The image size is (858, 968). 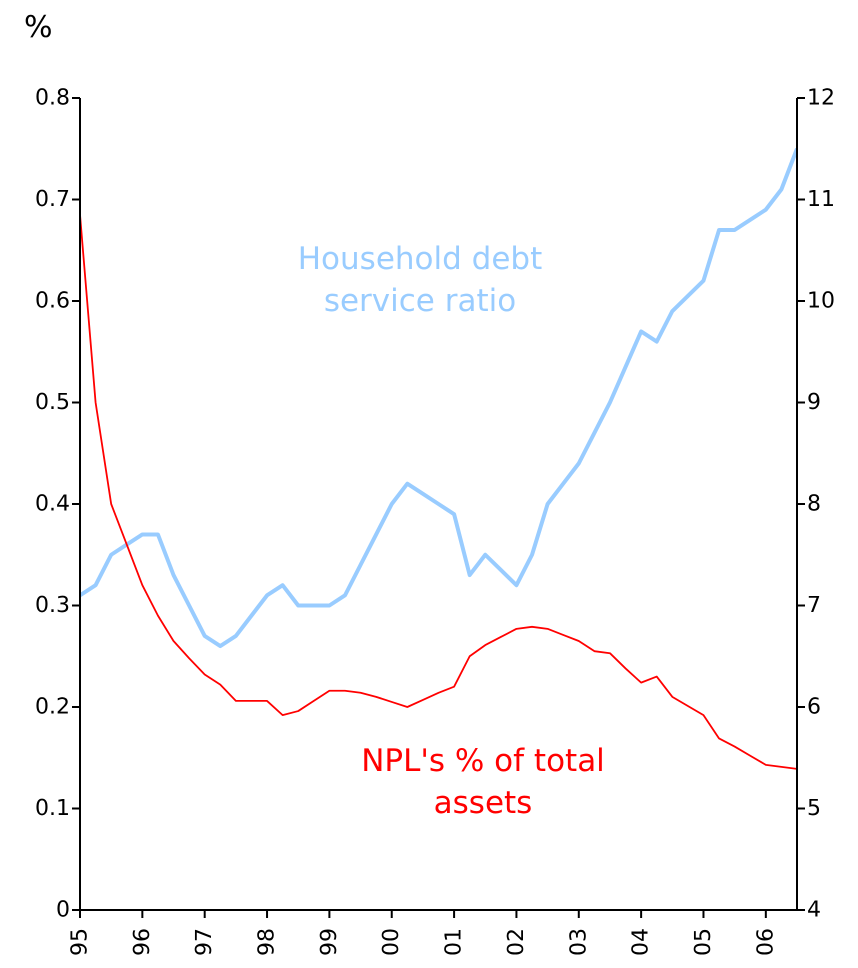 What do you see at coordinates (814, 910) in the screenshot?
I see `y2-tick-label: 4` at bounding box center [814, 910].